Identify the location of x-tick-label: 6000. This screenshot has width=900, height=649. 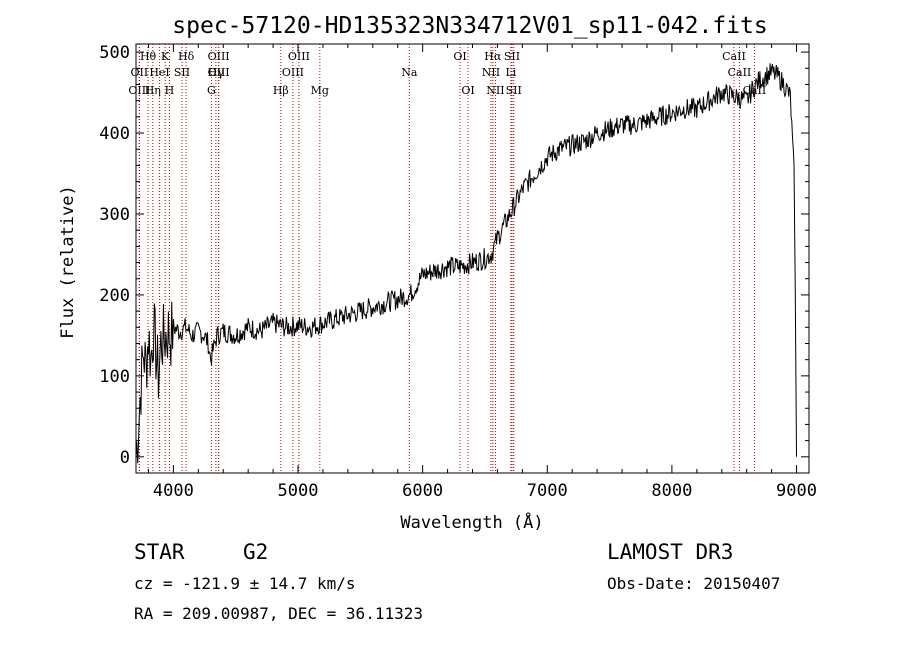
(422, 491).